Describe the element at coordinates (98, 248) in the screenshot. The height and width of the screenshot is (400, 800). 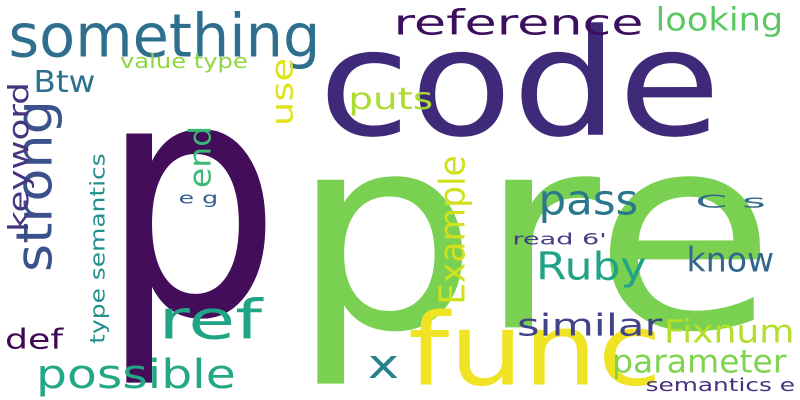
I see `word-type-semantics: type semantics` at that location.